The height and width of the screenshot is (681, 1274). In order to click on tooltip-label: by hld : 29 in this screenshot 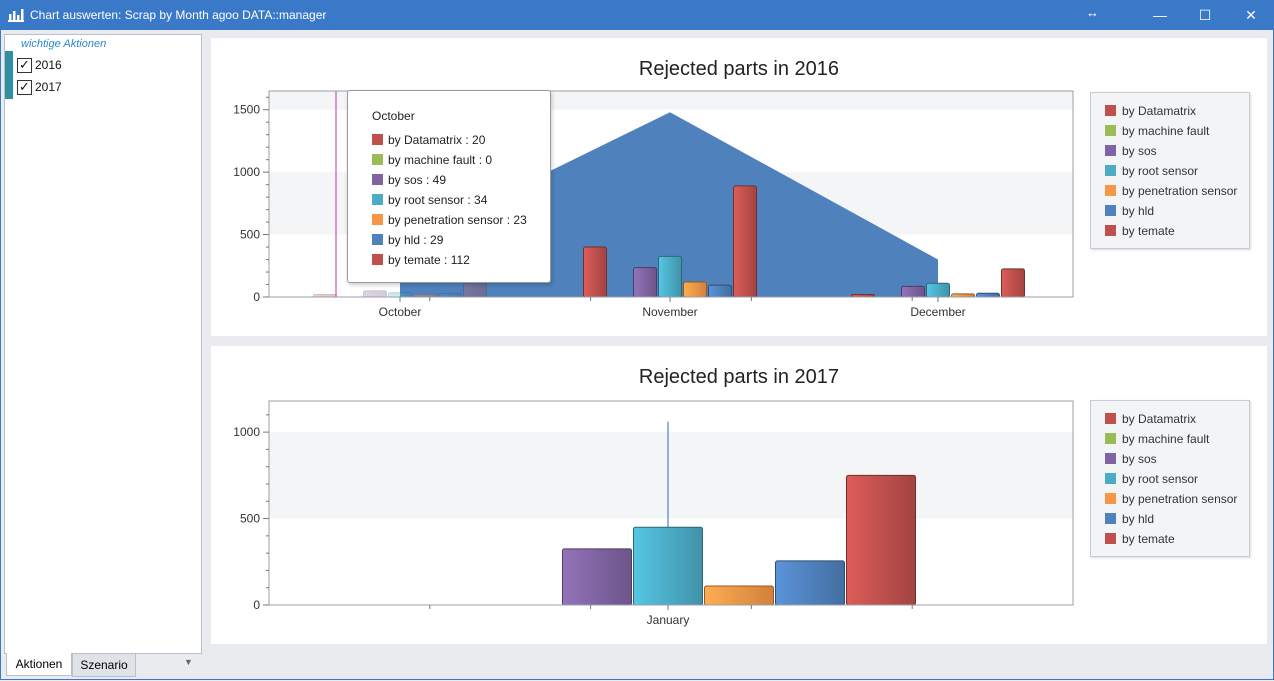, I will do `click(416, 240)`.